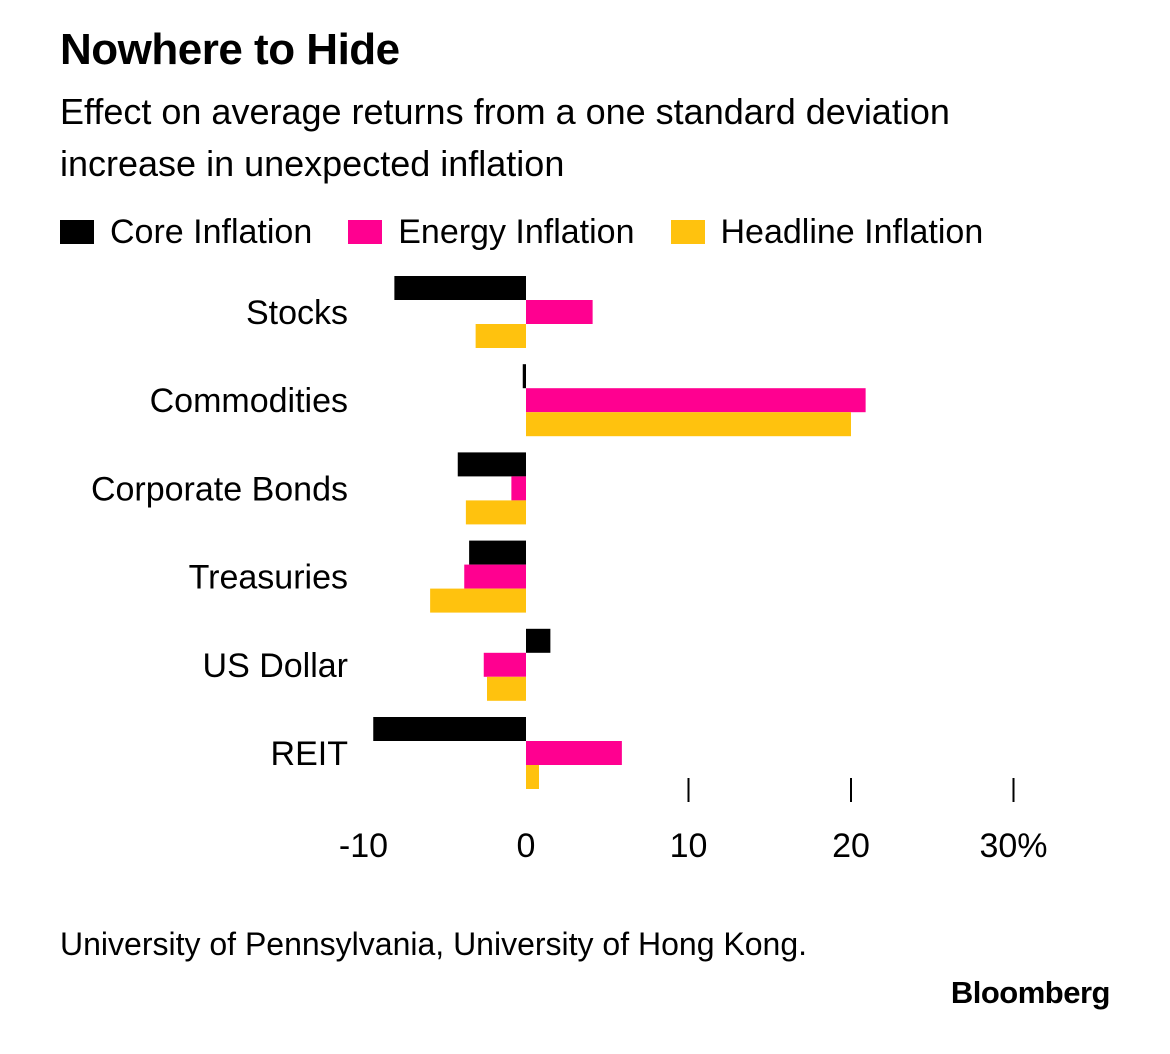  Describe the element at coordinates (1013, 846) in the screenshot. I see `x-tick-label-4: 30%` at that location.